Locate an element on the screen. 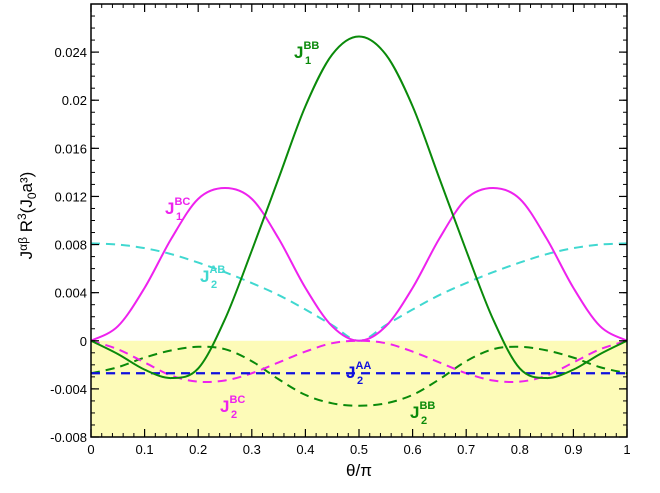 The width and height of the screenshot is (660, 493). y-title-sup-alphabeta: αβ is located at coordinates (23, 244).